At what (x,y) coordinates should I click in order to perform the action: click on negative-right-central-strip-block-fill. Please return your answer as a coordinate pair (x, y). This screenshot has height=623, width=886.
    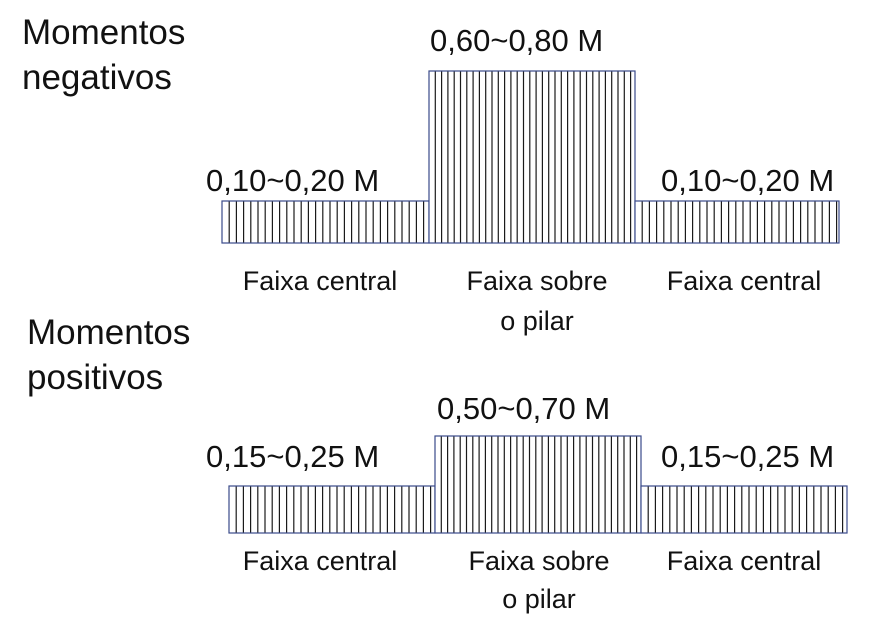
    Looking at the image, I should click on (737, 222).